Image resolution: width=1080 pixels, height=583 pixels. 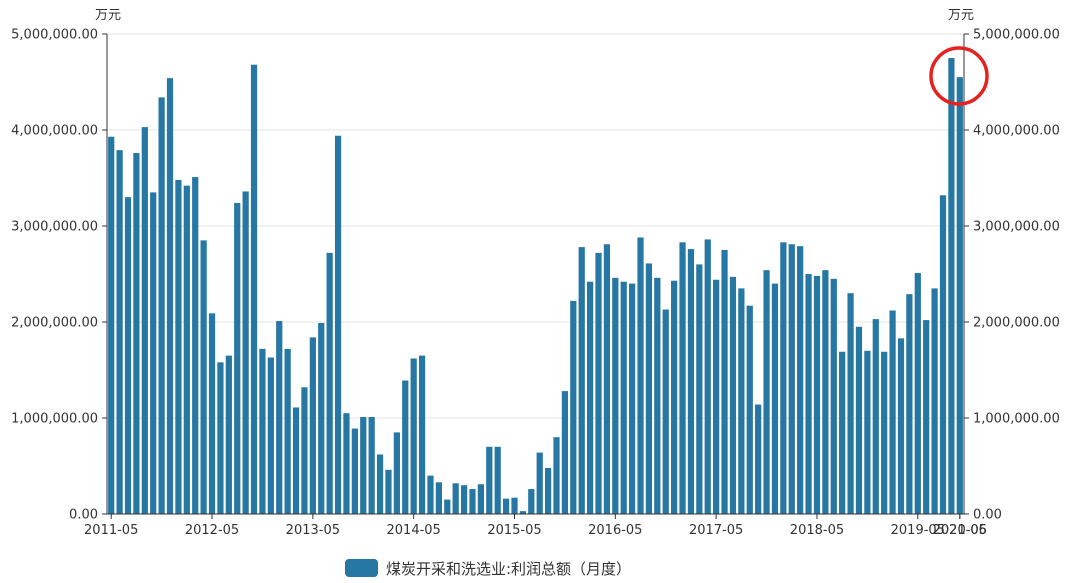 I want to click on legend-swatch, so click(x=361, y=568).